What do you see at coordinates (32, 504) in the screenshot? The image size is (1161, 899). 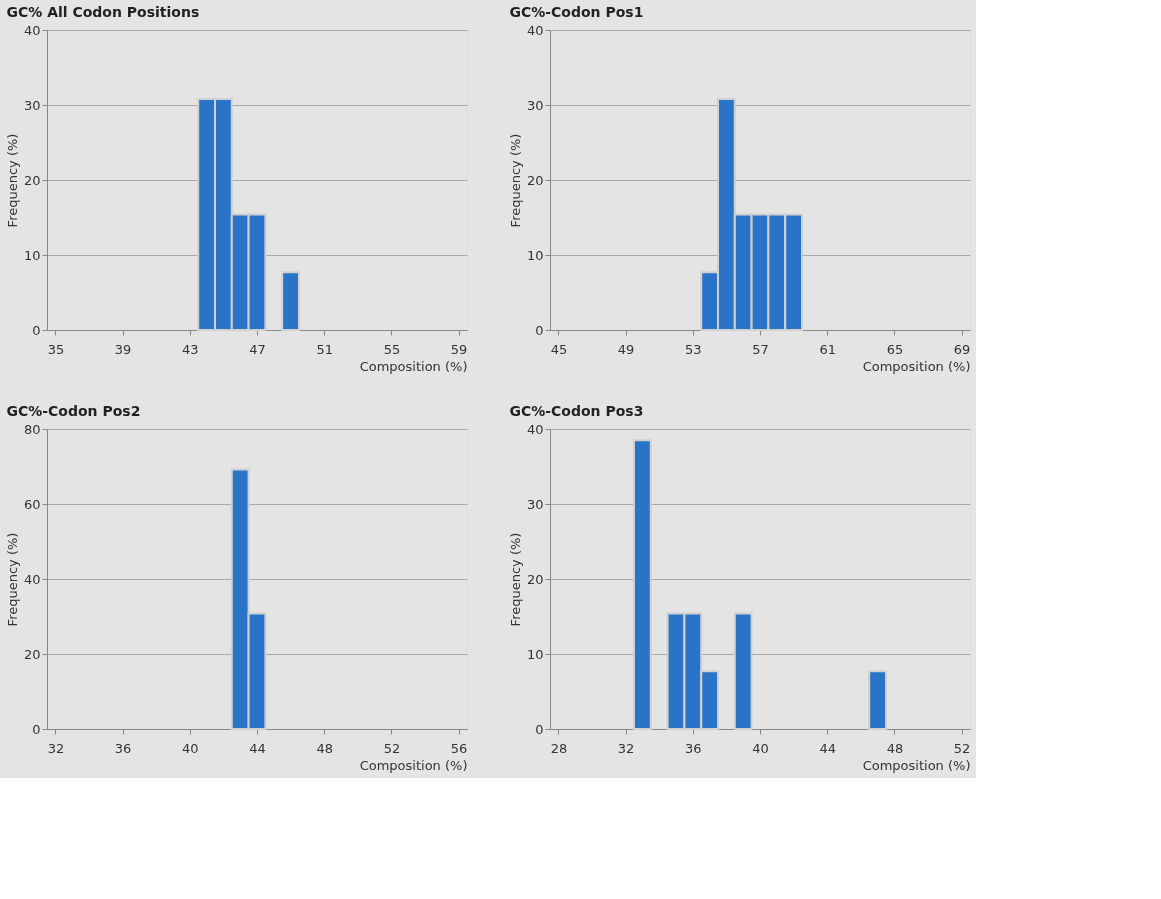 I see `y-tick-label: 60` at bounding box center [32, 504].